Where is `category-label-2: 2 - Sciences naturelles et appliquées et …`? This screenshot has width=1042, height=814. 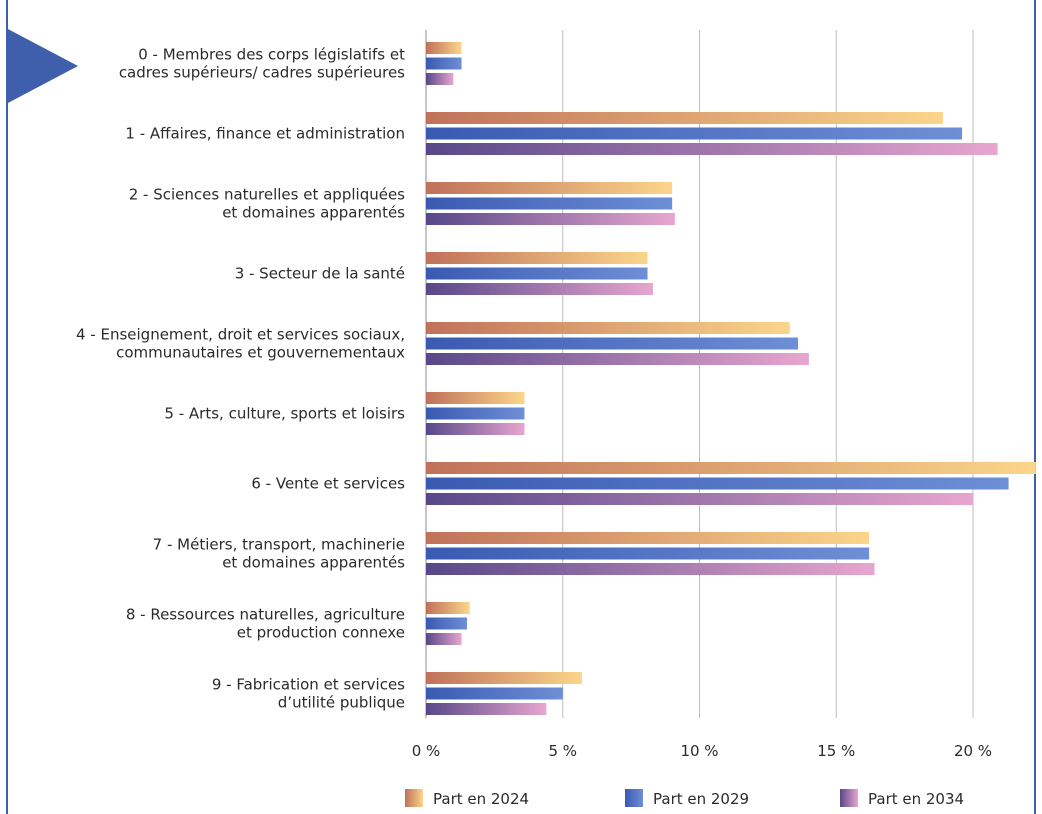
category-label-2: 2 - Sciences naturelles et appliquées et … is located at coordinates (267, 204).